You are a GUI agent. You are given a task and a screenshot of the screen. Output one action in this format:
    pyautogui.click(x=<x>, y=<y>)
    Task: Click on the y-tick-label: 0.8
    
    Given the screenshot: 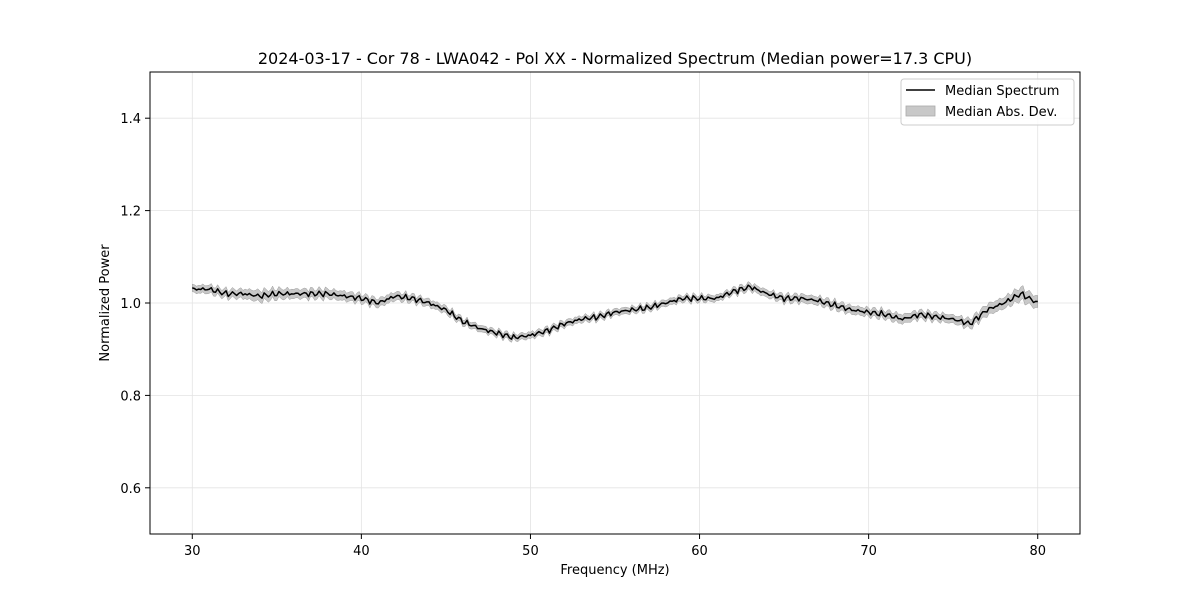 What is the action you would take?
    pyautogui.click(x=130, y=396)
    